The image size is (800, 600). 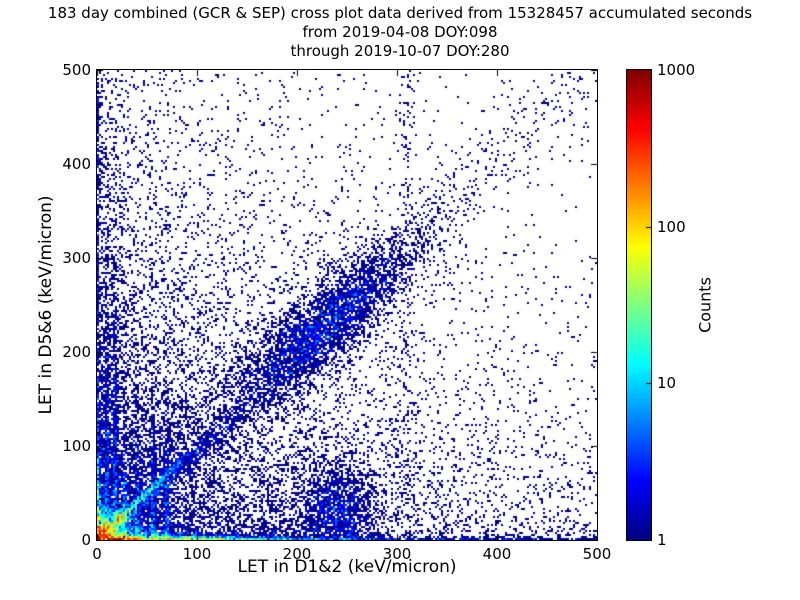 What do you see at coordinates (76, 352) in the screenshot?
I see `y-tick-label: 200` at bounding box center [76, 352].